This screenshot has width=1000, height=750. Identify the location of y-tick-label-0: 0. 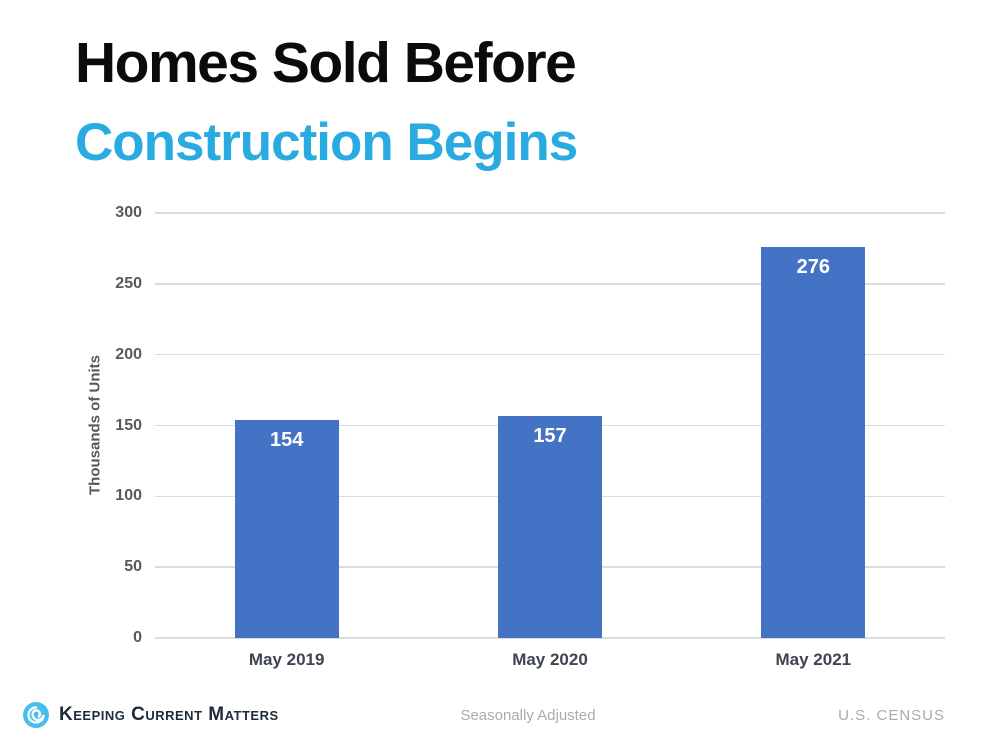
(137, 637).